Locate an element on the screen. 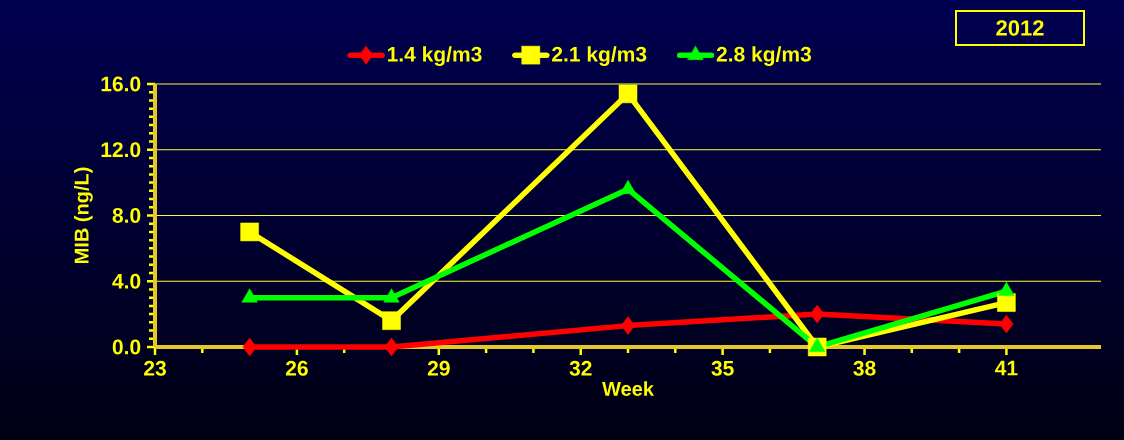 This screenshot has width=1124, height=440. x-tick-label: 38 is located at coordinates (864, 368).